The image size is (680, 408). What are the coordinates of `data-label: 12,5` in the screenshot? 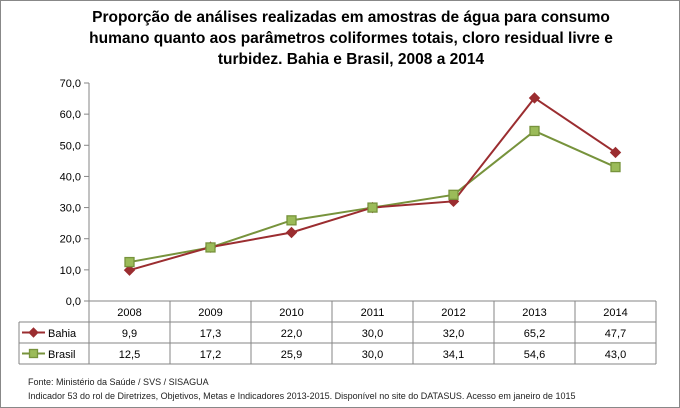 It's located at (129, 355).